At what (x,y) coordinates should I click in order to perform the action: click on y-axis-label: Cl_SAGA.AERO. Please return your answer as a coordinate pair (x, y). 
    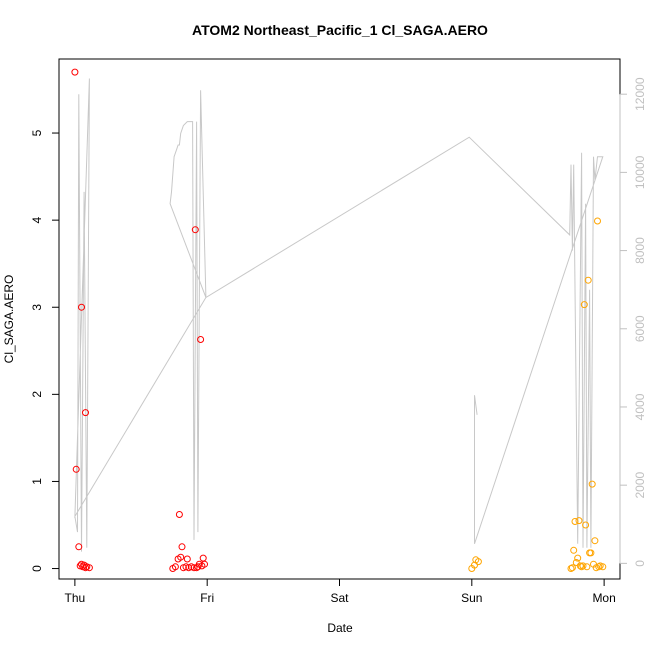
    Looking at the image, I should click on (9, 319).